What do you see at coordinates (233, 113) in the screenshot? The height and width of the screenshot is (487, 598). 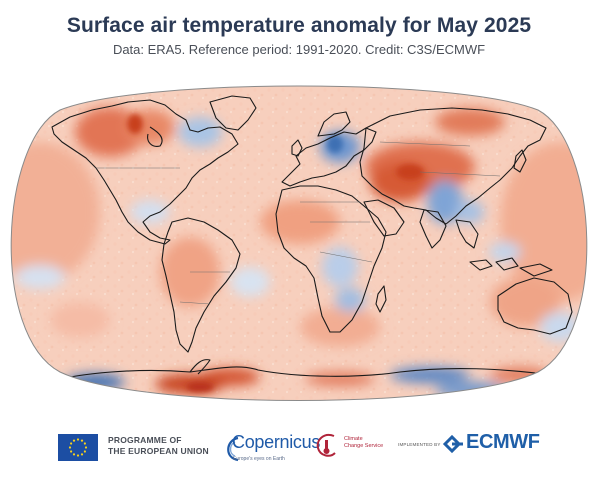 I see `coast-greenland` at bounding box center [233, 113].